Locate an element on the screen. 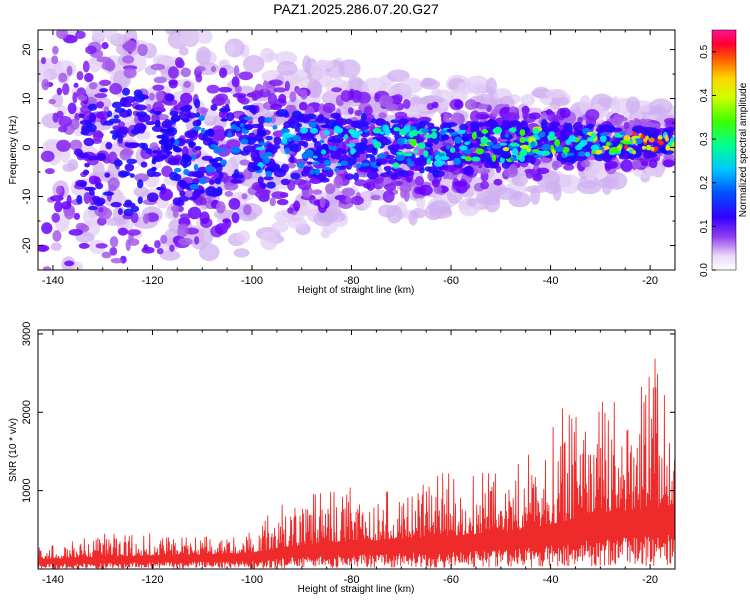  colorbar-ticks: 0.0 0.1 0.2 0.3 0.4 0.5 is located at coordinates (707, 160).